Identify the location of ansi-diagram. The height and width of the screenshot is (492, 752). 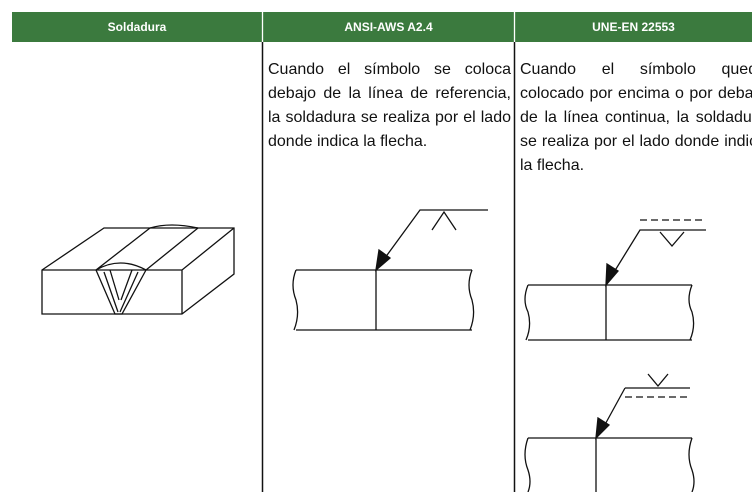
(390, 270).